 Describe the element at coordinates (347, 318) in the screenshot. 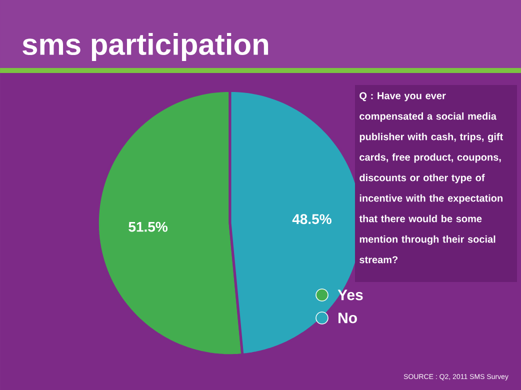

I see `legend-label: No` at that location.